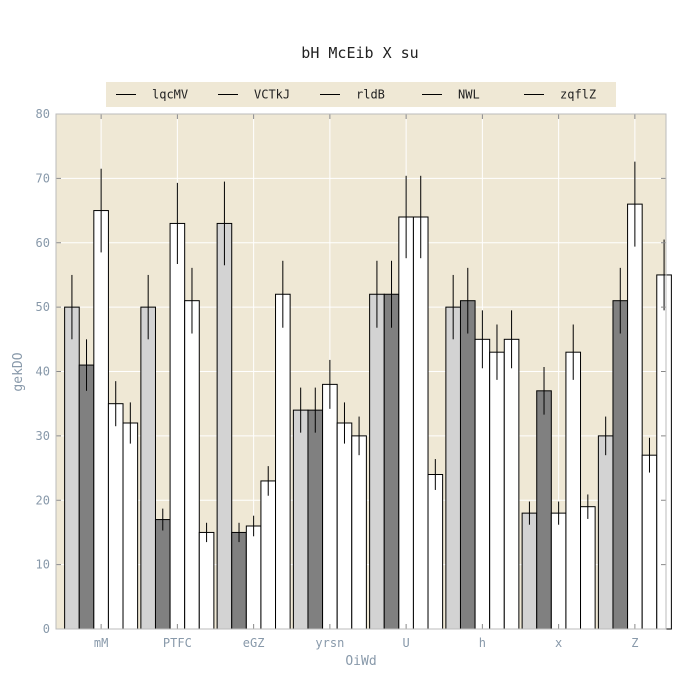  What do you see at coordinates (360, 661) in the screenshot?
I see `x-axis-label: OiWd` at bounding box center [360, 661].